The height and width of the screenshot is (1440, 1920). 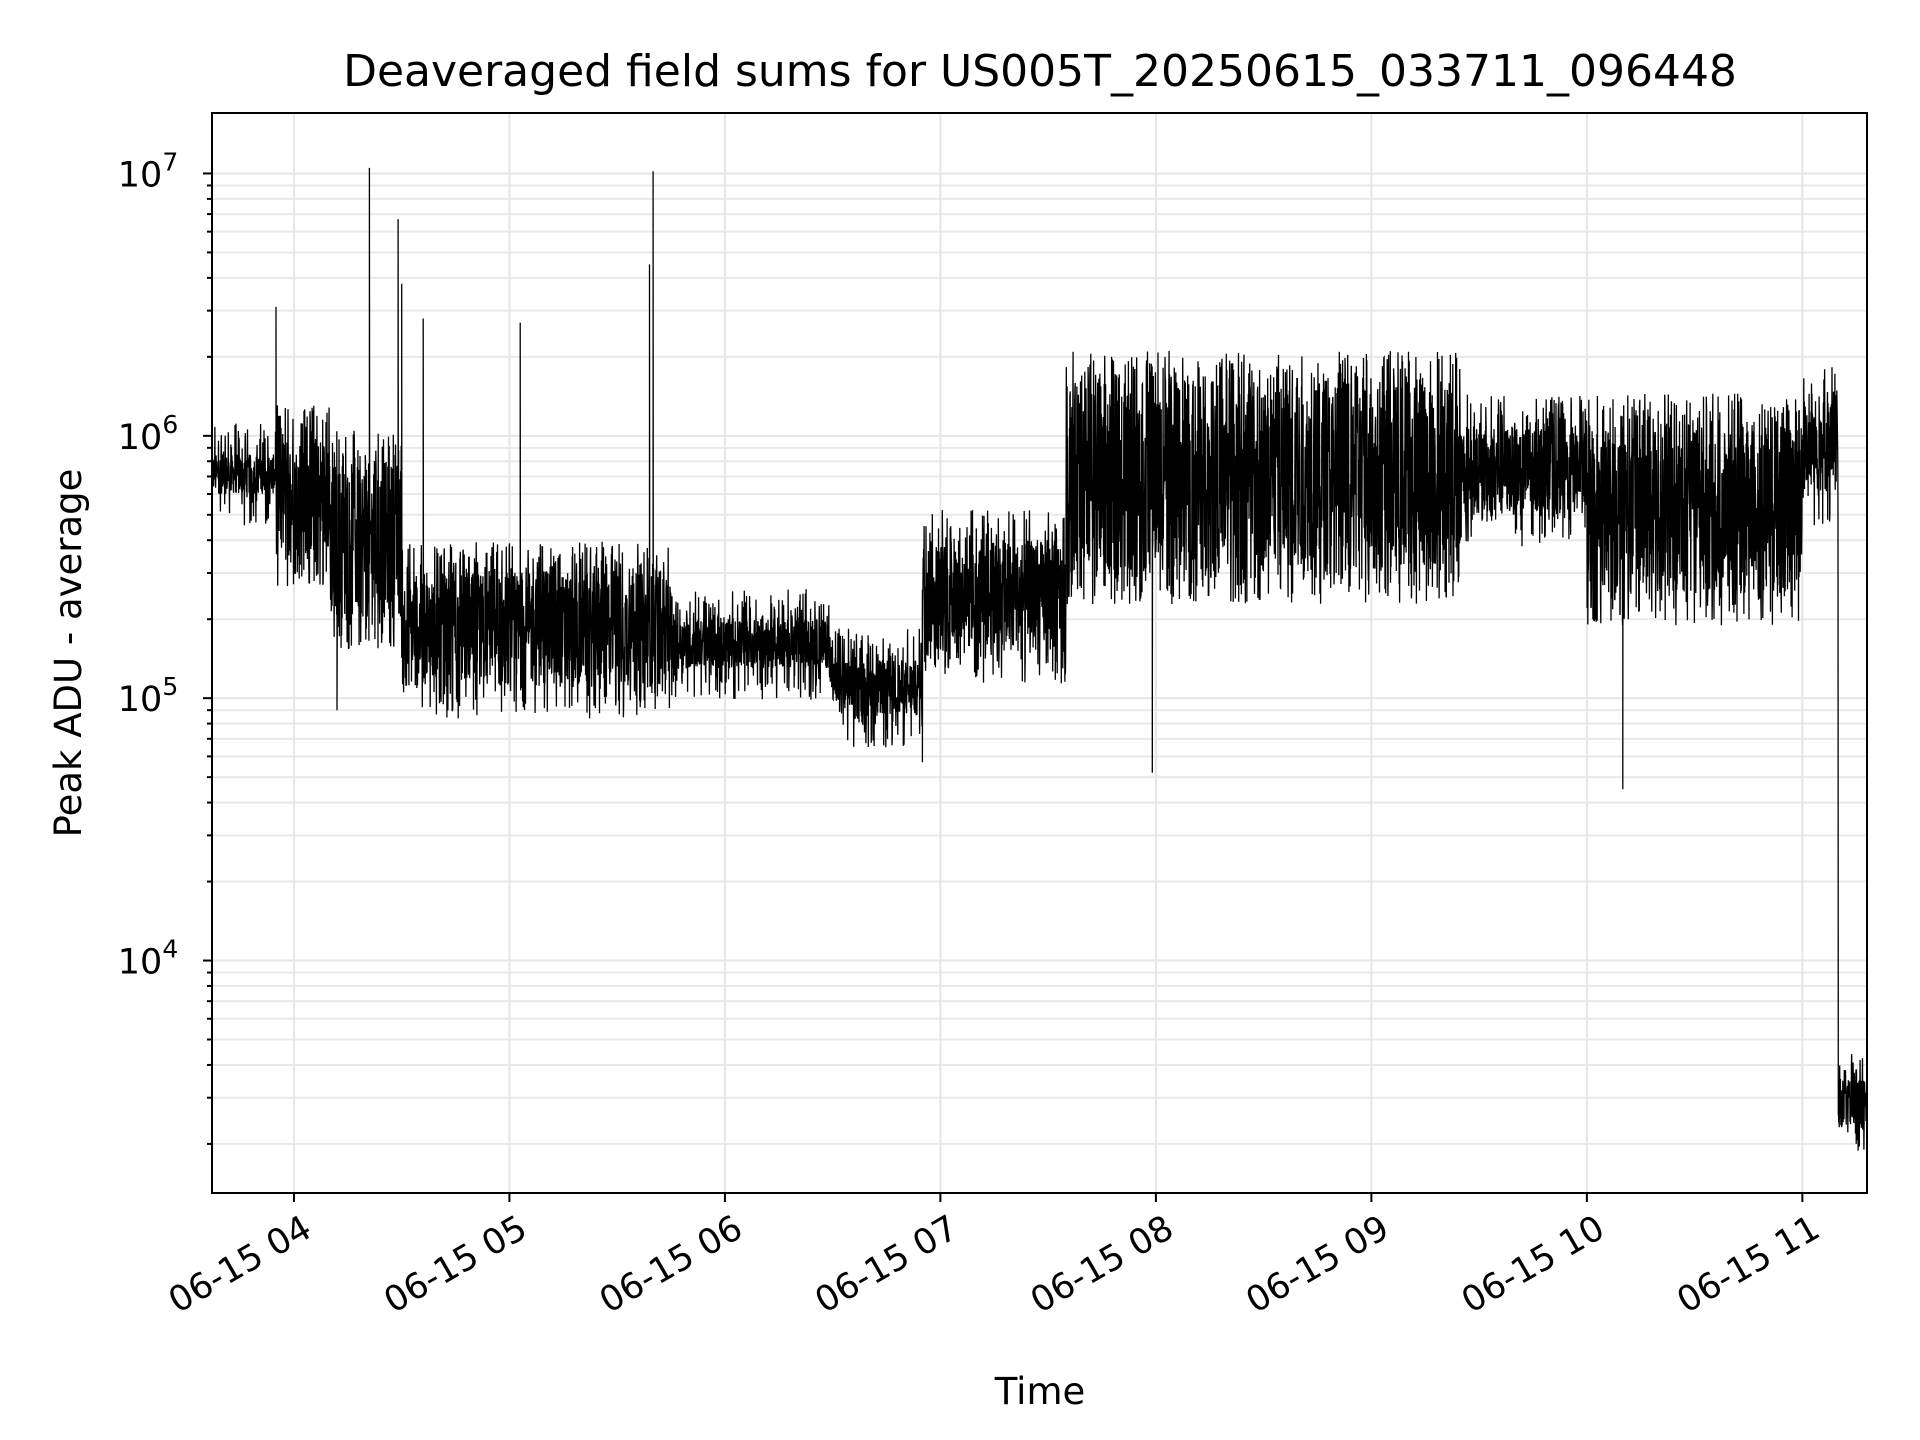 I want to click on x-axis-label: Time, so click(x=1040, y=1391).